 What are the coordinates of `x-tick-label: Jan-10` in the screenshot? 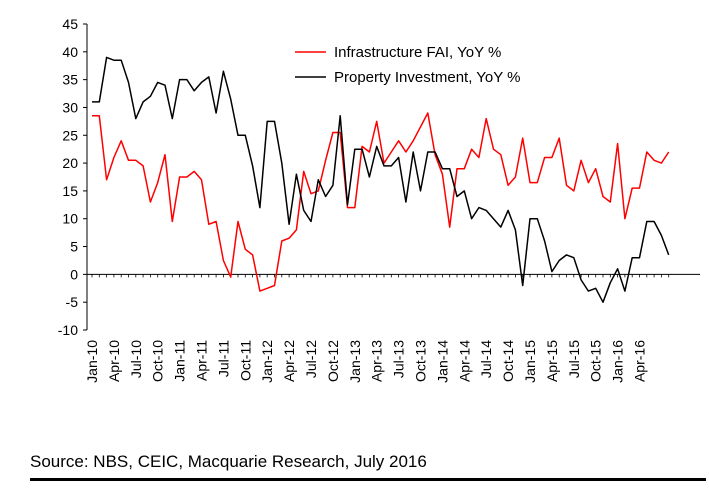 It's located at (92, 361).